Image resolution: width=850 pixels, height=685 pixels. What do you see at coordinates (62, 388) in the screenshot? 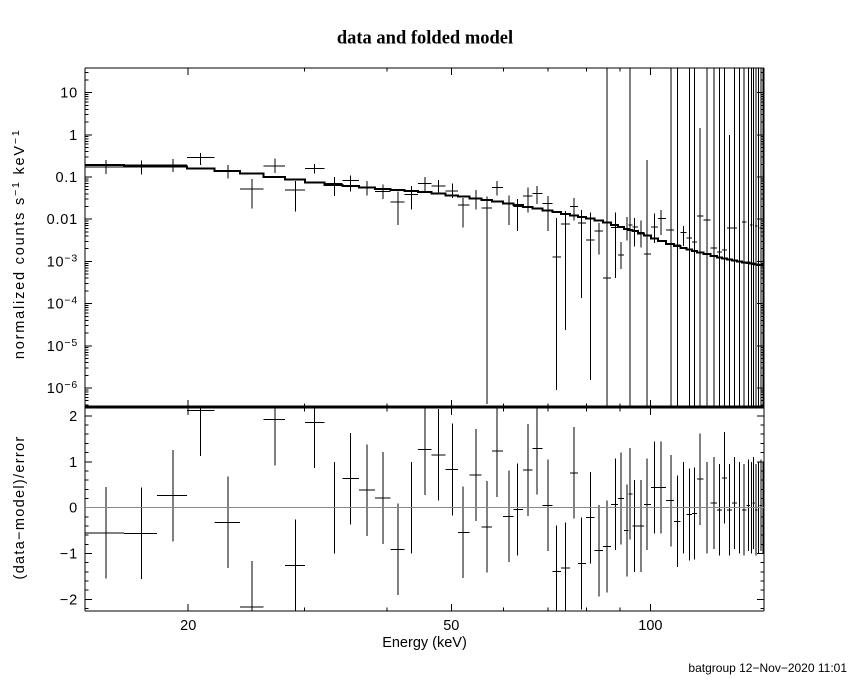
I see `svg-text: 10−6​` at bounding box center [62, 388].